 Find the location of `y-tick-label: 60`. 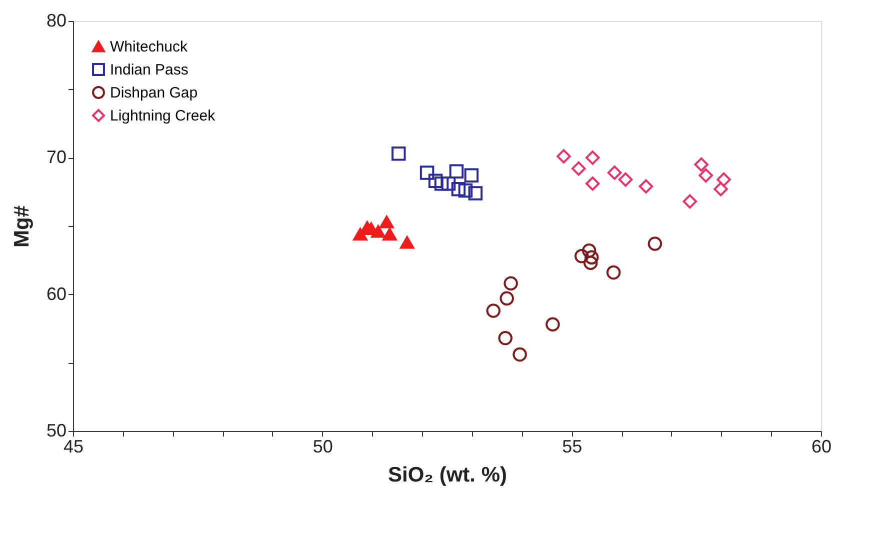

y-tick-label: 60 is located at coordinates (56, 294).